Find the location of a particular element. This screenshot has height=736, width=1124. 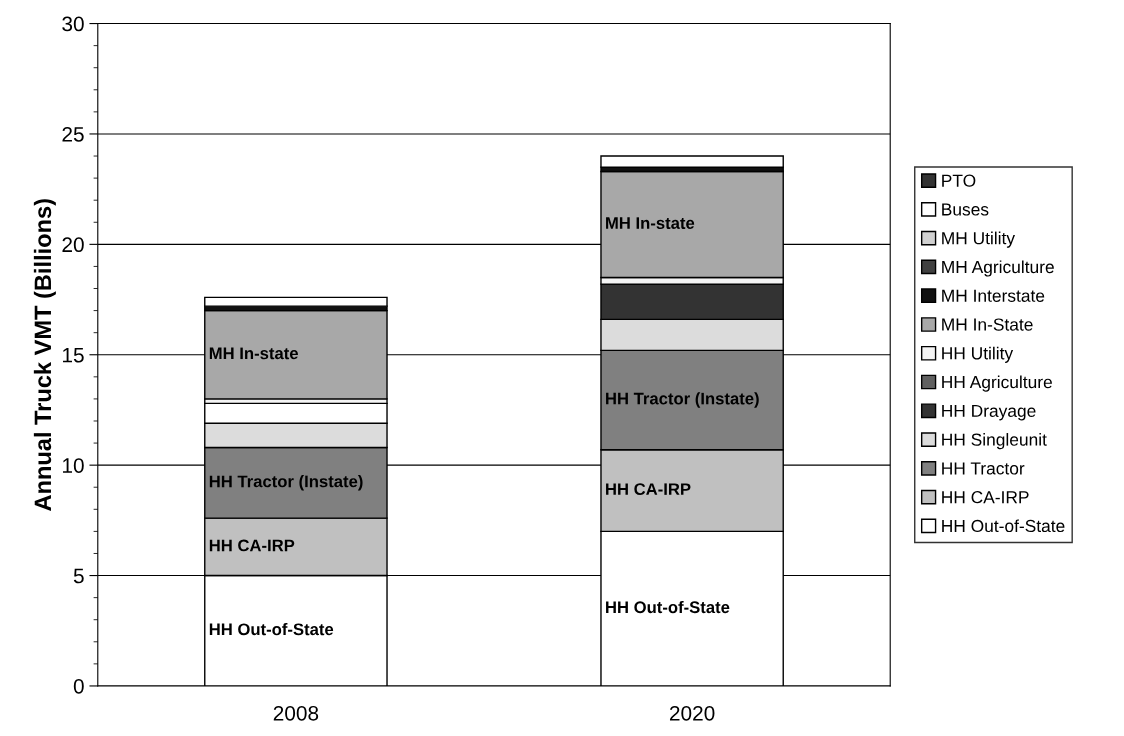

legend-label: HH Singleunit is located at coordinates (994, 441).